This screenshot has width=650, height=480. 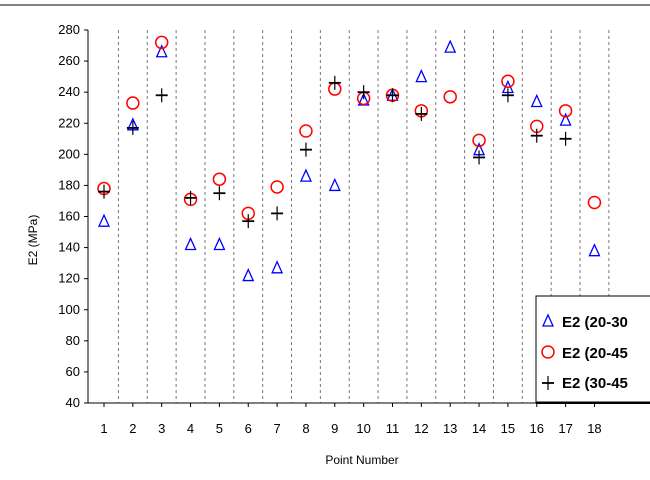 I want to click on y-tick-labels: 40 60 80 100 120 140 160 180 200 220 240 260 280, so click(x=69, y=216).